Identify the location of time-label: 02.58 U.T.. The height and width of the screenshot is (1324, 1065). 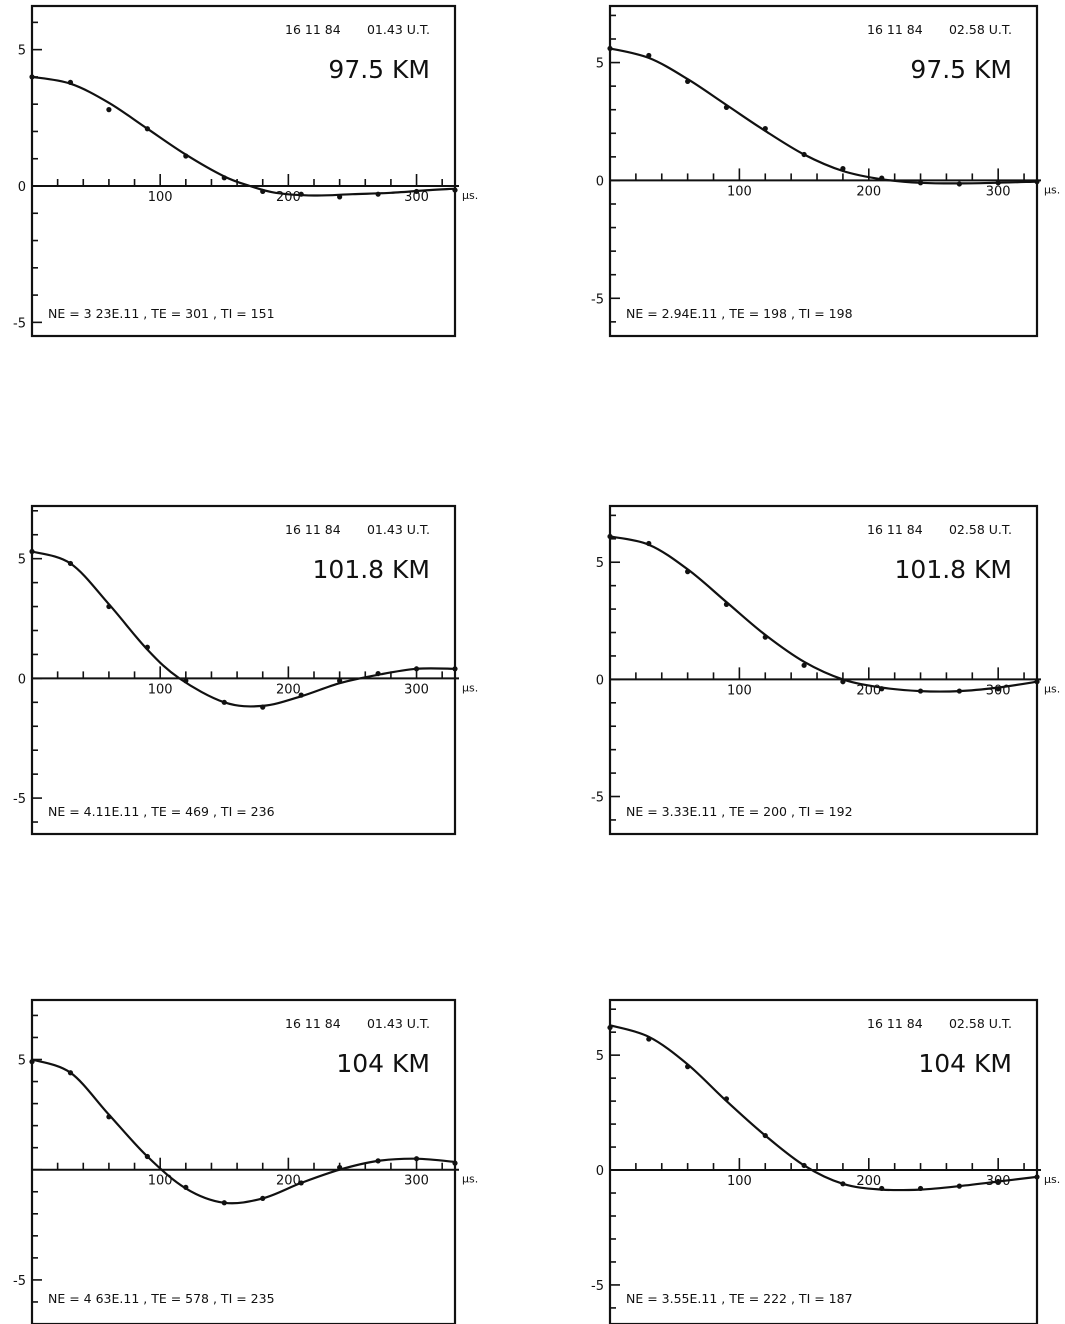
(980, 1023).